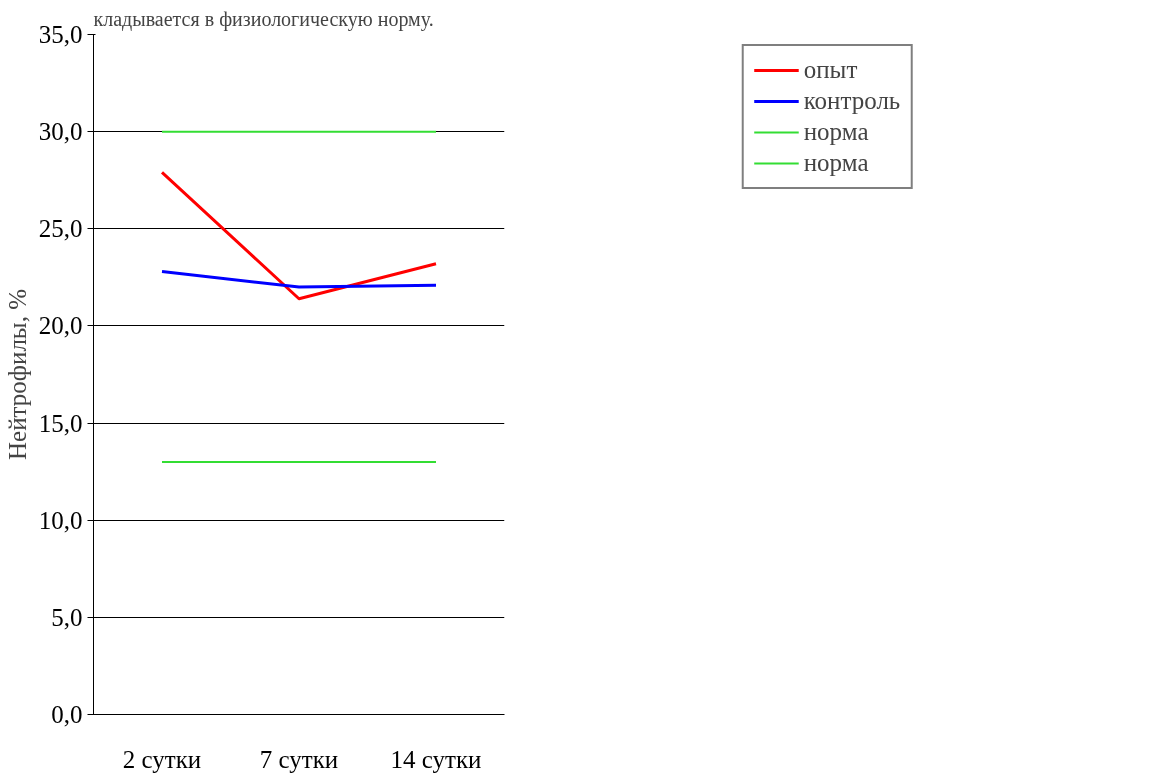 Image resolution: width=1159 pixels, height=783 pixels. What do you see at coordinates (67, 714) in the screenshot?
I see `y-tick-label: 0,0` at bounding box center [67, 714].